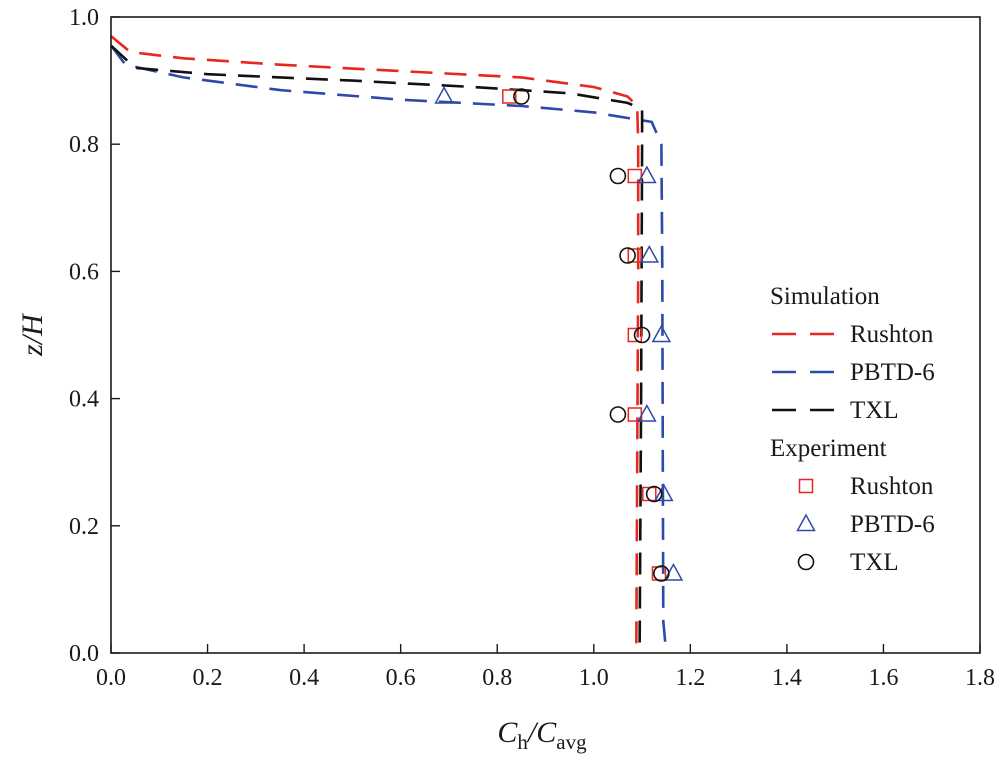  What do you see at coordinates (892, 486) in the screenshot?
I see `legend-label-experiment-rushton: Rushton` at bounding box center [892, 486].